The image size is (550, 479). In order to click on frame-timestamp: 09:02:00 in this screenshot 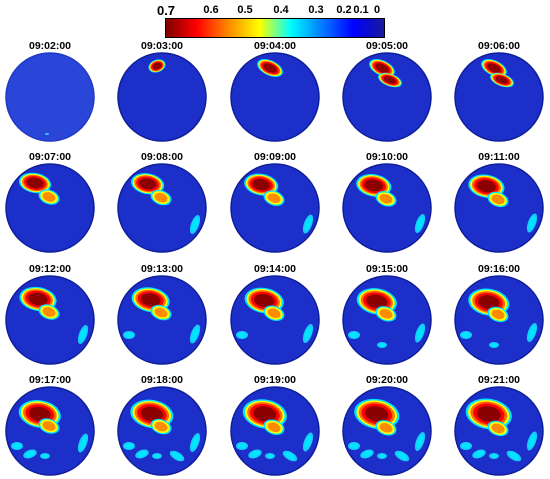, I will do `click(50, 46)`.